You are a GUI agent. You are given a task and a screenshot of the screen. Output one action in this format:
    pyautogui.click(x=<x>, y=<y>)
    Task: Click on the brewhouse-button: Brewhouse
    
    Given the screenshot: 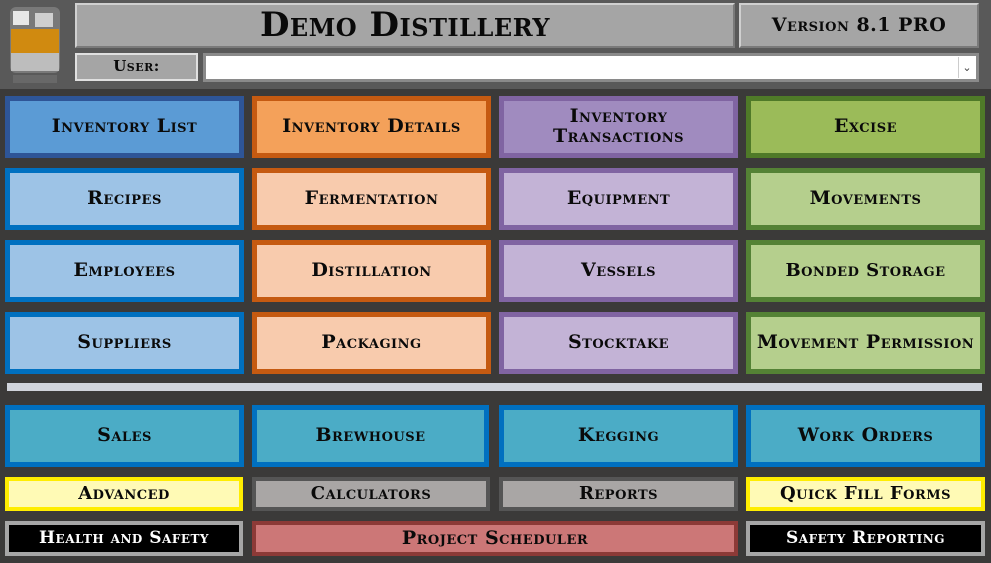 What is the action you would take?
    pyautogui.click(x=370, y=436)
    